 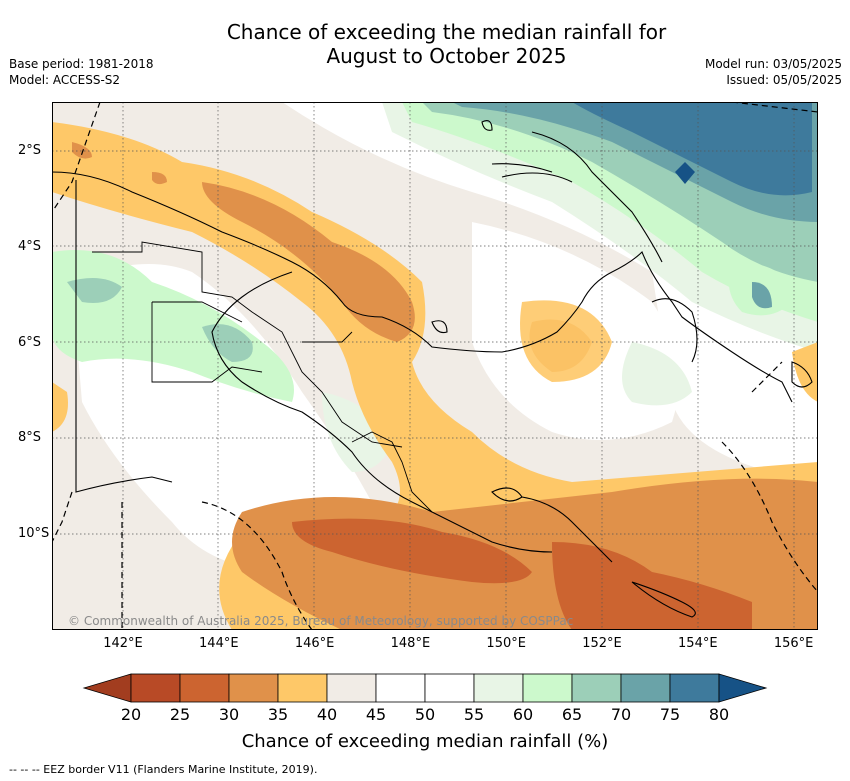 I want to click on colorbar, so click(x=425, y=688).